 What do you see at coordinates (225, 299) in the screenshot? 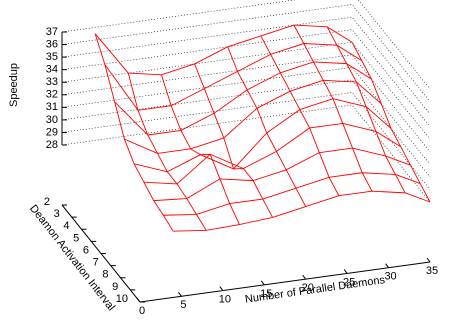
I see `x-tick-label: 10` at bounding box center [225, 299].